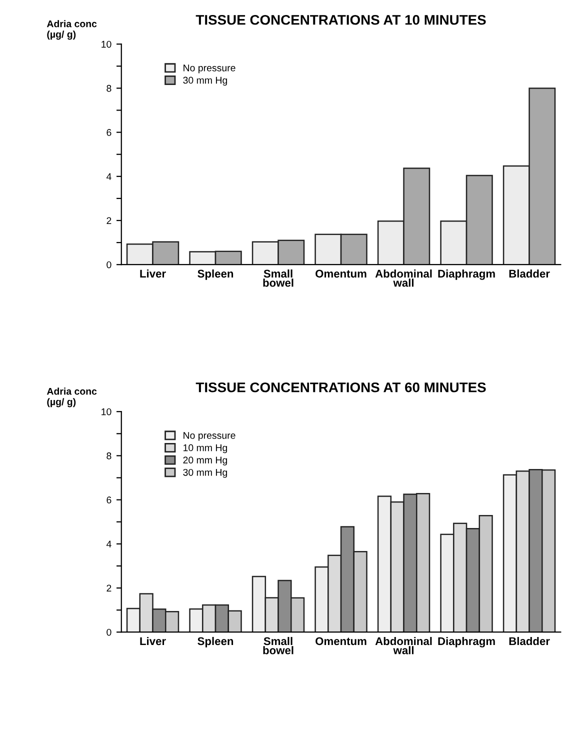 The image size is (578, 735). I want to click on chart-title: TISSUE CONCENTRATIONS AT 60 MINUTES, so click(341, 387).